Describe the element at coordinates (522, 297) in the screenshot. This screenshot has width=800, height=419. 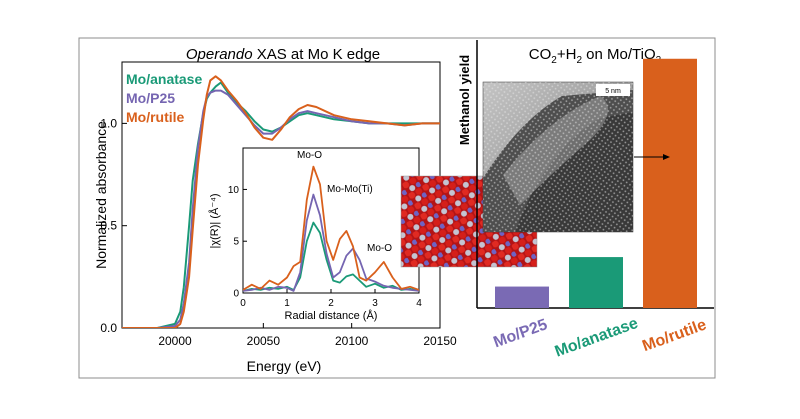
I see `bar-mo-p25` at that location.